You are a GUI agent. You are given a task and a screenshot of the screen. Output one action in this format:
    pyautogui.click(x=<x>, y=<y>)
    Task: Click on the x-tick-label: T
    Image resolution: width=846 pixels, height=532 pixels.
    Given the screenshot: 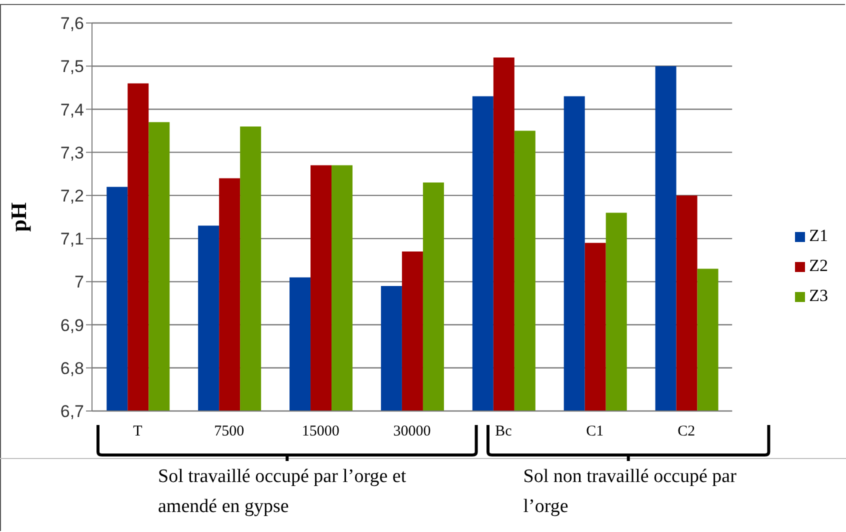 What is the action you would take?
    pyautogui.click(x=137, y=432)
    